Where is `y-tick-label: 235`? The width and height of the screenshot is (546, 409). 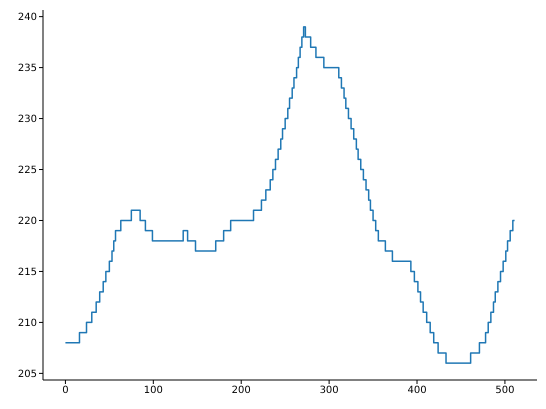
y-tick-label: 235 is located at coordinates (27, 68).